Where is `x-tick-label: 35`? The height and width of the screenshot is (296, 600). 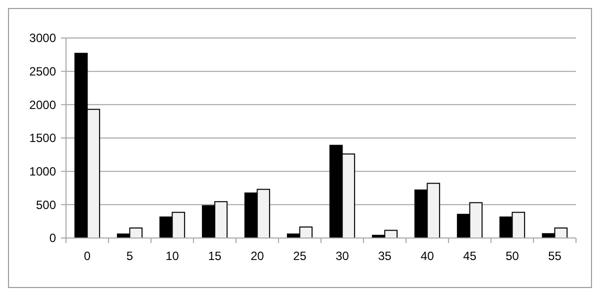 x-tick-label: 35 is located at coordinates (385, 256).